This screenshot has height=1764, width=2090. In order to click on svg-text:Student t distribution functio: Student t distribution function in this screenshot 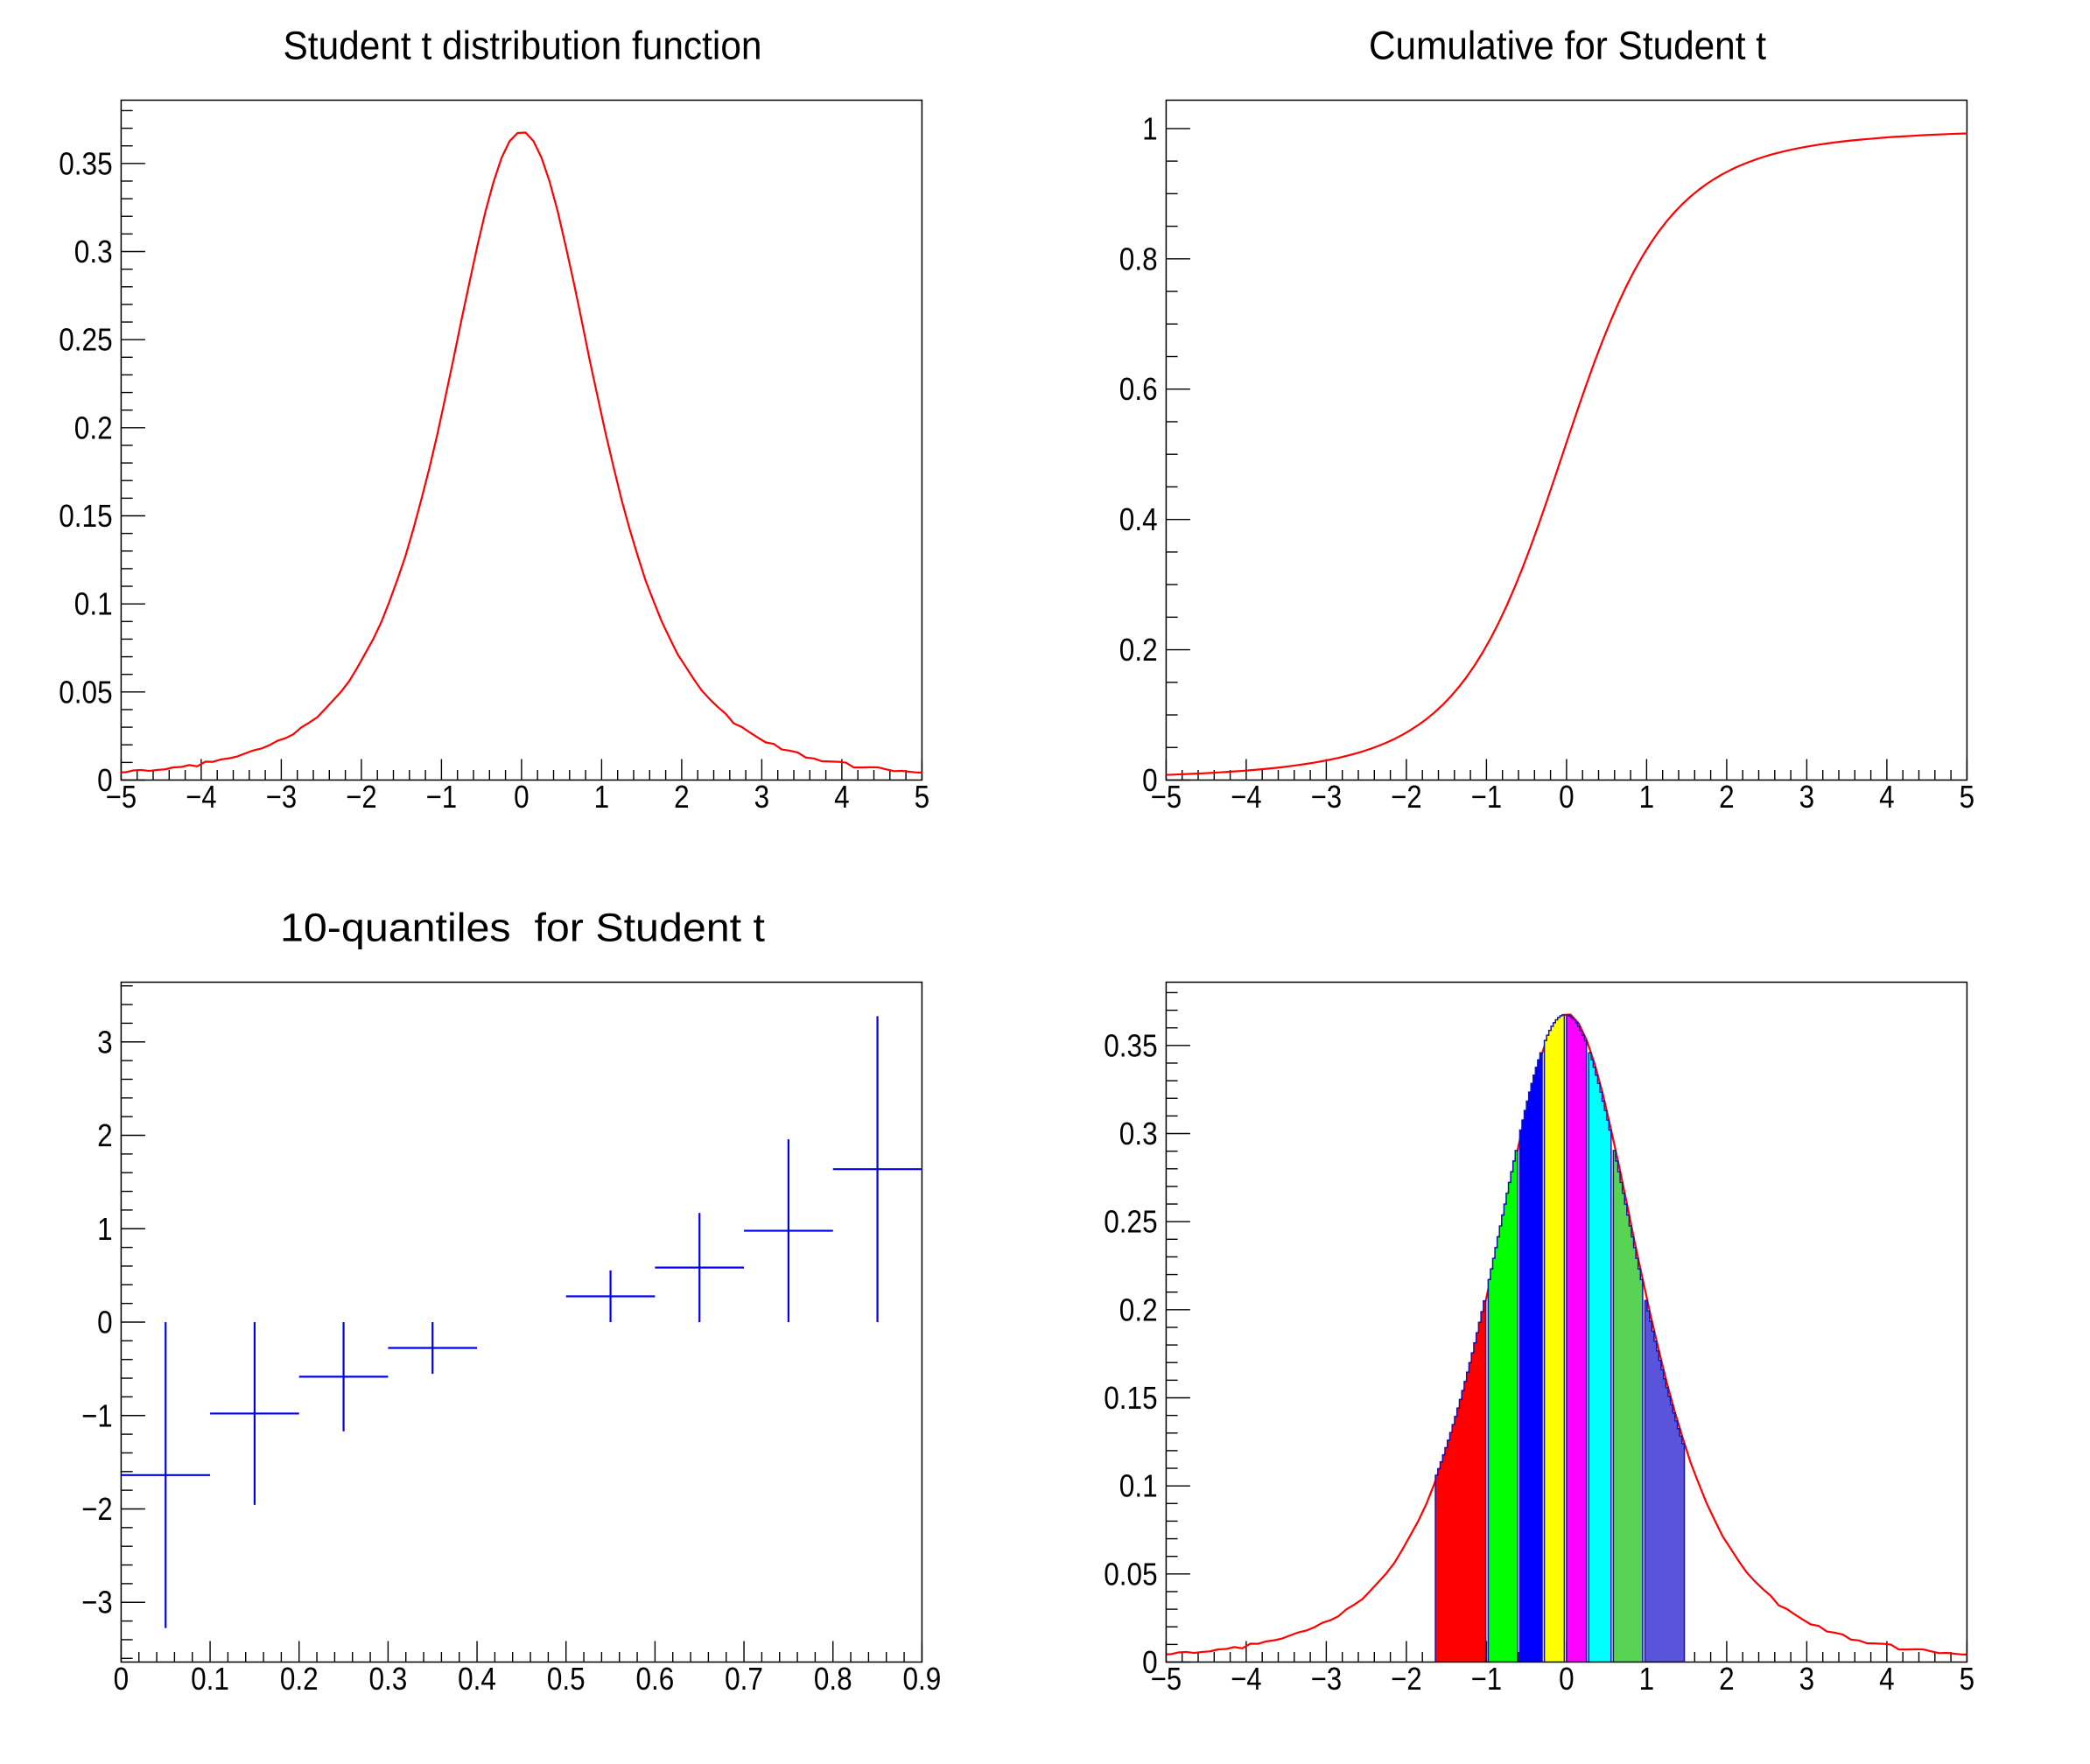, I will do `click(523, 46)`.